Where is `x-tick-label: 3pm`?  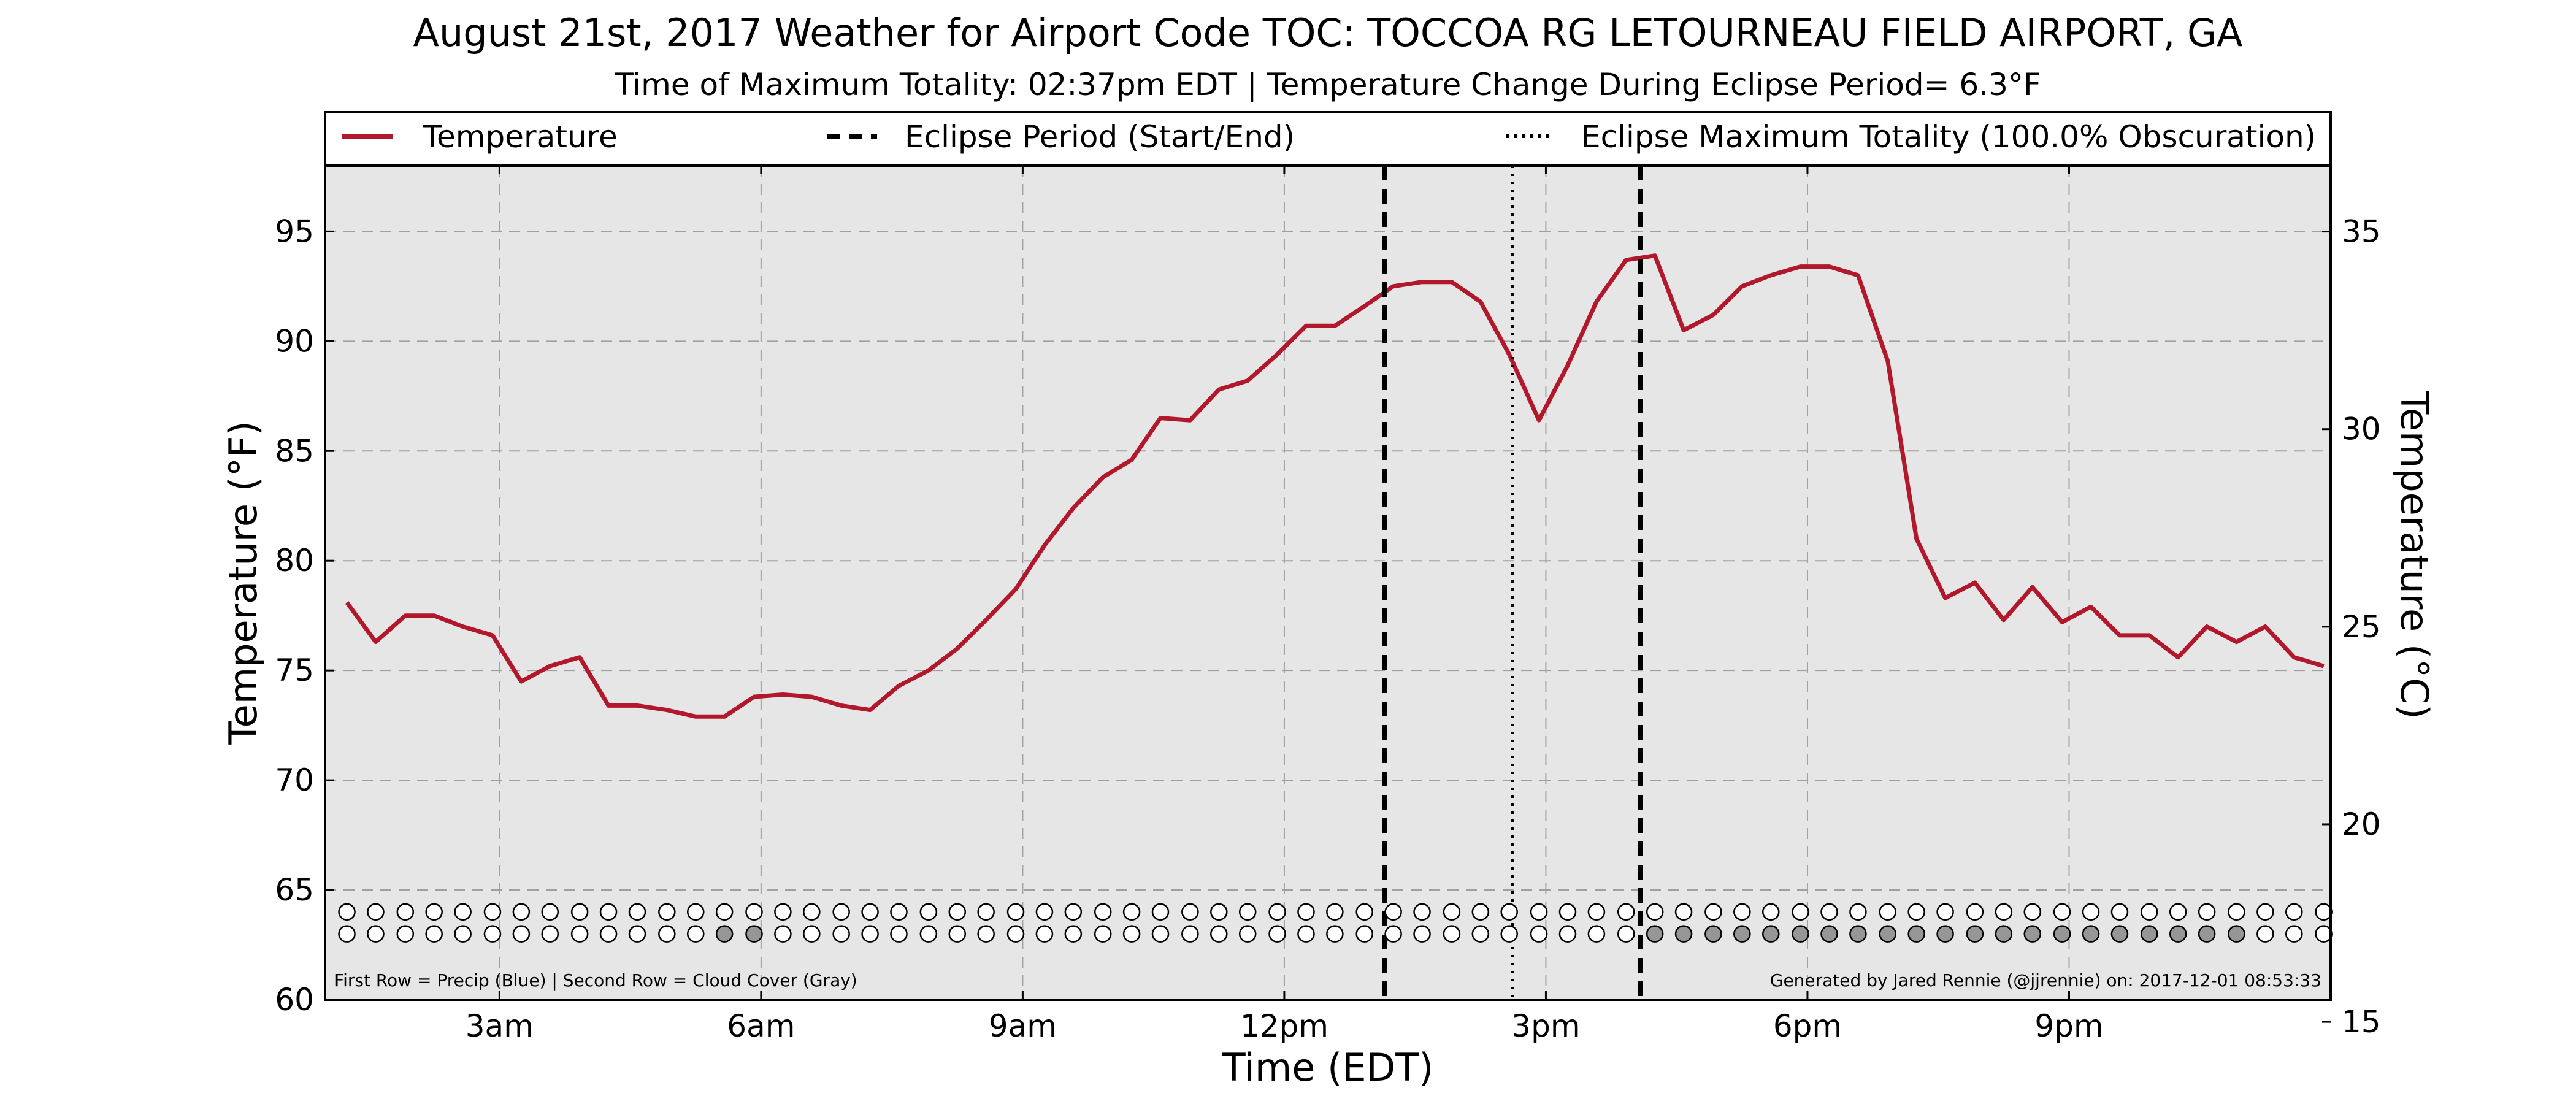
x-tick-label: 3pm is located at coordinates (1545, 1026).